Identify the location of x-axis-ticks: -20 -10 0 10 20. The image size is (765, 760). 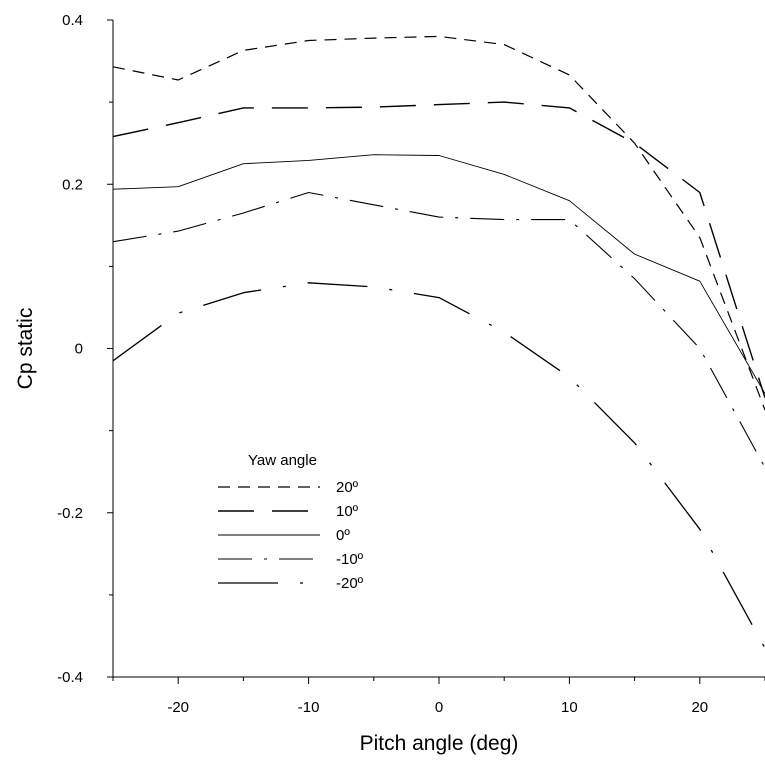
(438, 696).